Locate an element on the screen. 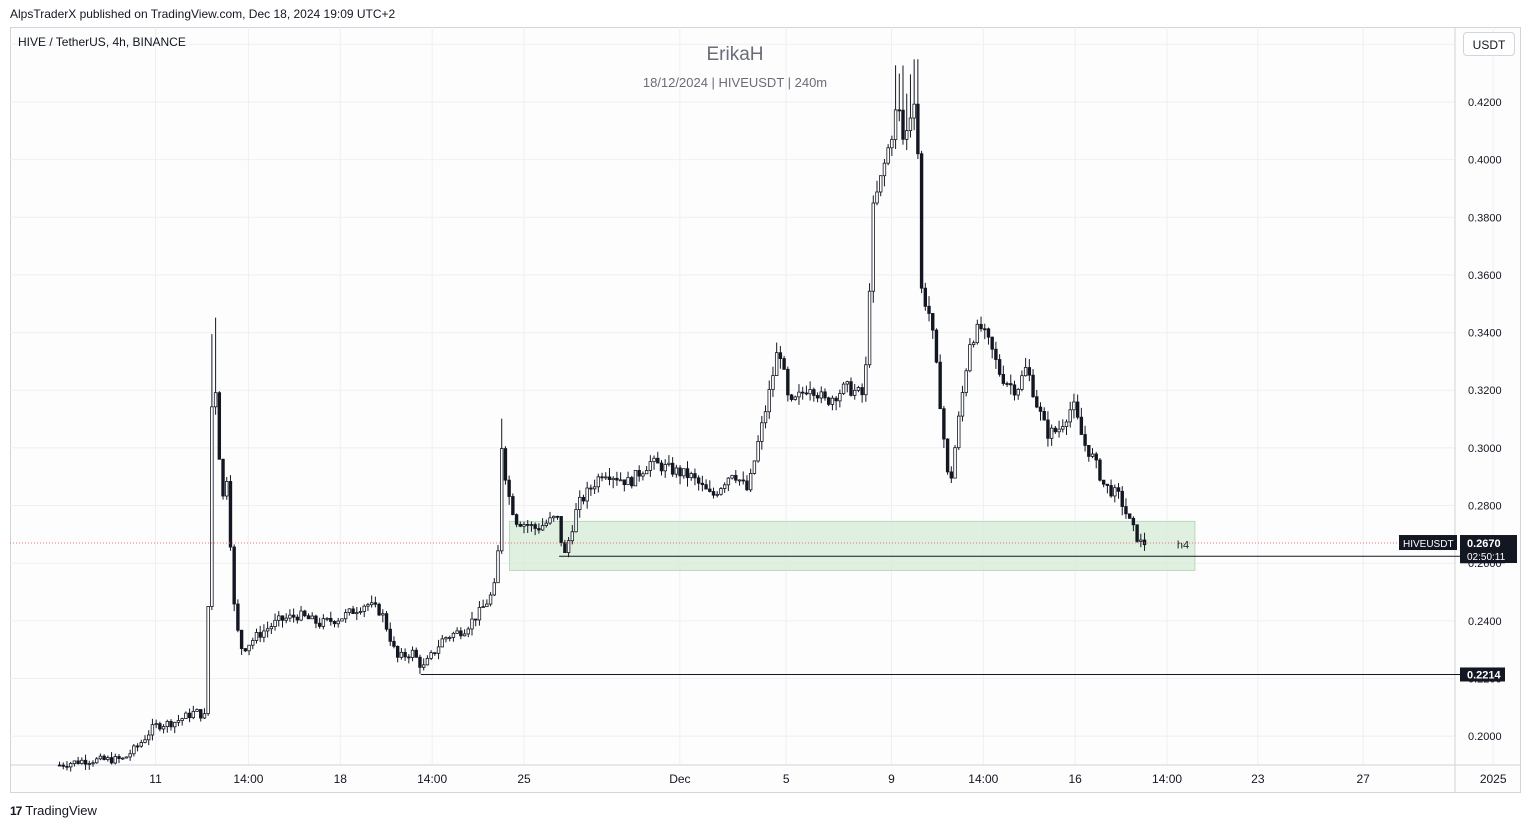 The width and height of the screenshot is (1531, 829). symbol-tag is located at coordinates (1428, 543).